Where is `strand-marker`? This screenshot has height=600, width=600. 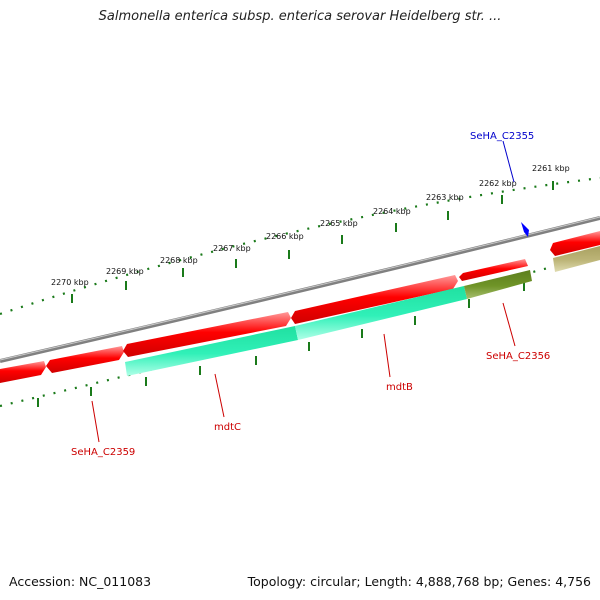
strand-marker is located at coordinates (525, 229).